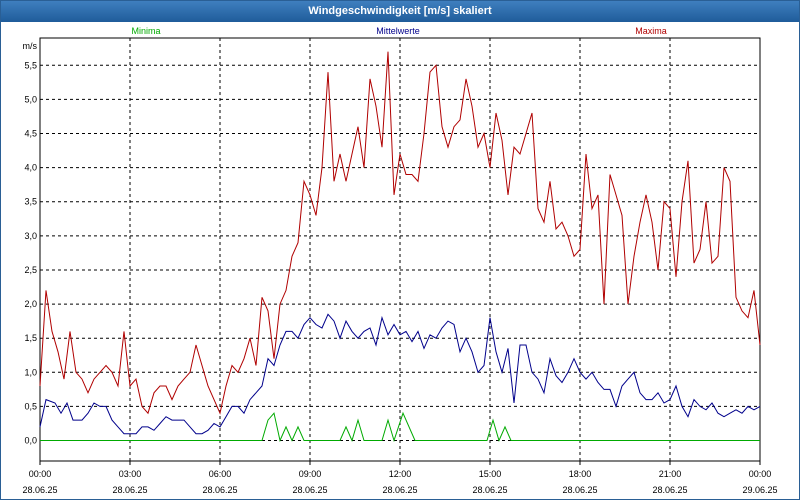  What do you see at coordinates (310, 474) in the screenshot?
I see `x-tick-time: 09:00` at bounding box center [310, 474].